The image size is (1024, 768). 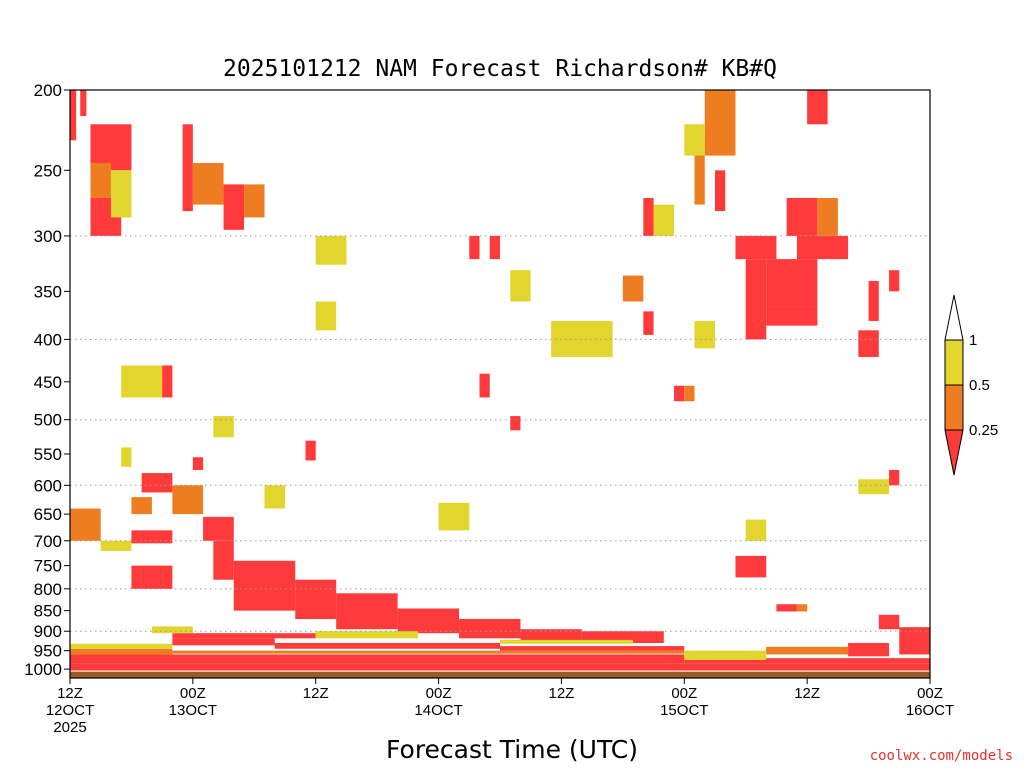 I want to click on y-tick-label: 550, so click(x=48, y=454).